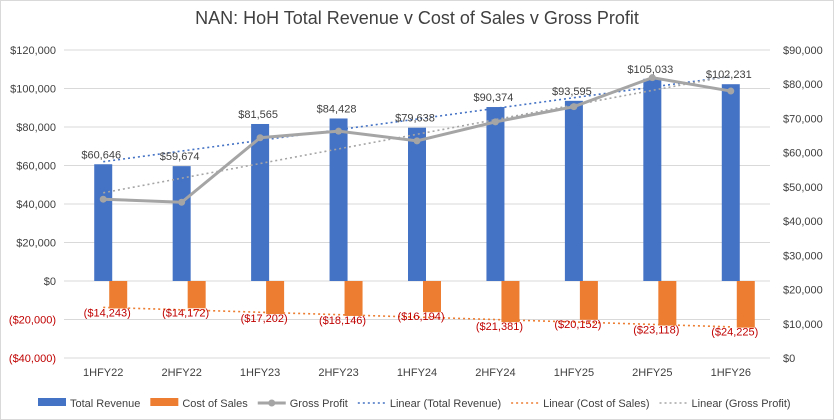 This screenshot has width=834, height=420. Describe the element at coordinates (803, 188) in the screenshot. I see `right-axis-tick-label: $50,000` at that location.